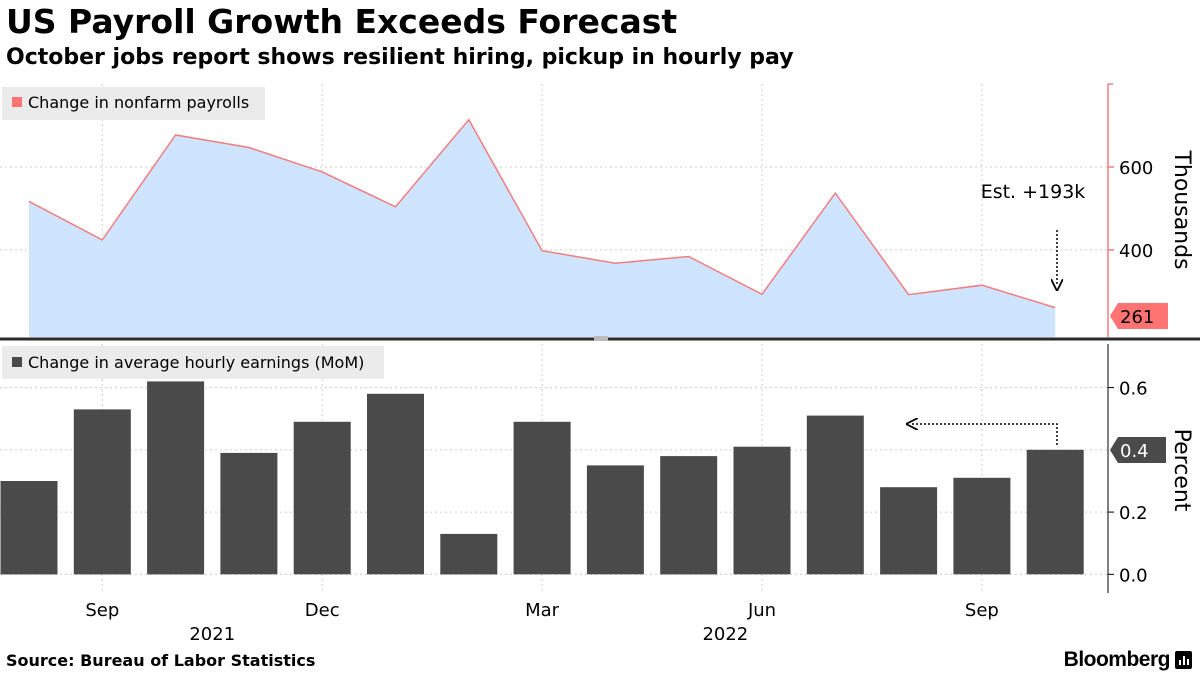 The height and width of the screenshot is (675, 1200). Describe the element at coordinates (17, 102) in the screenshot. I see `payrolls-legend-swatch` at that location.